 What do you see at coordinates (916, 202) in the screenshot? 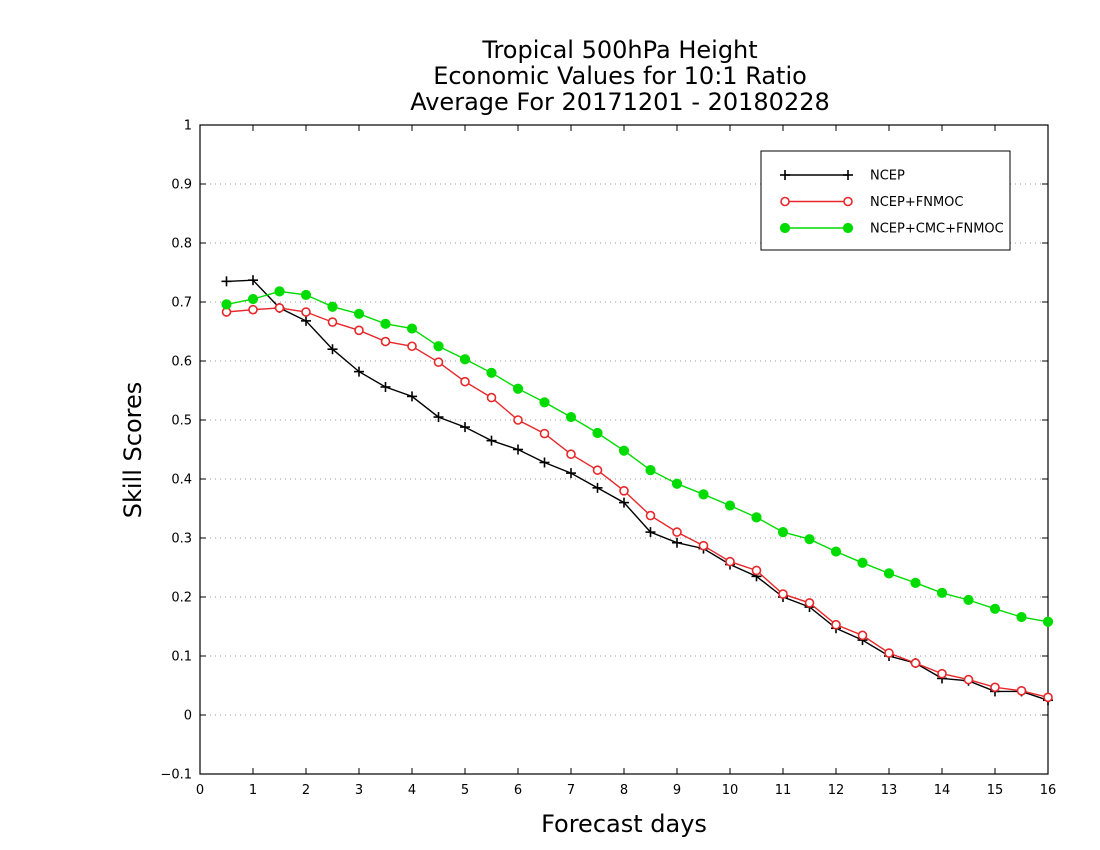
I see `legend-label: NCEP+FNMOC` at bounding box center [916, 202].